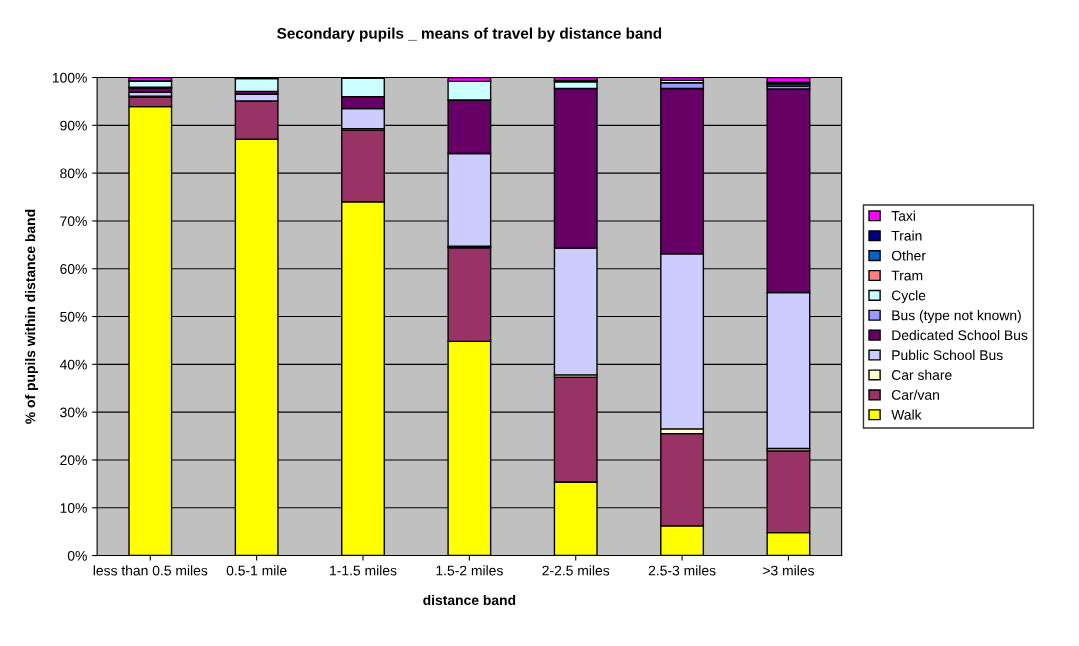 The width and height of the screenshot is (1079, 646). Describe the element at coordinates (31, 316) in the screenshot. I see `y-axis-title: % of pupils within distance band` at that location.